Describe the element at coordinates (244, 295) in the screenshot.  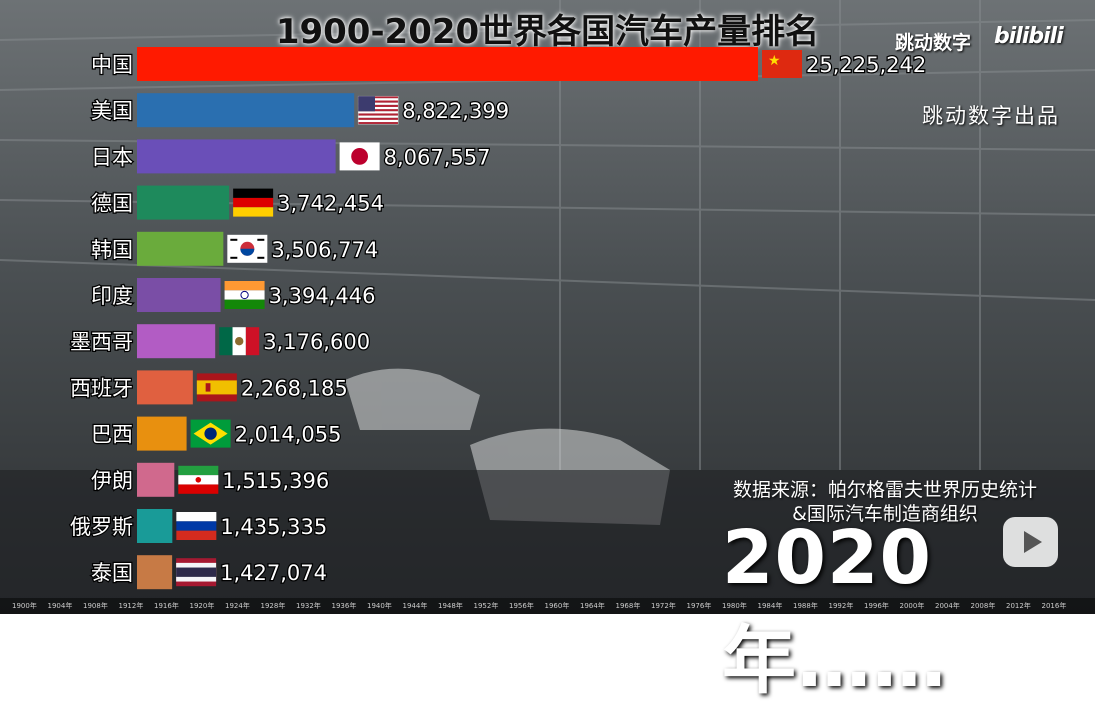
I see `india-flag-icon` at that location.